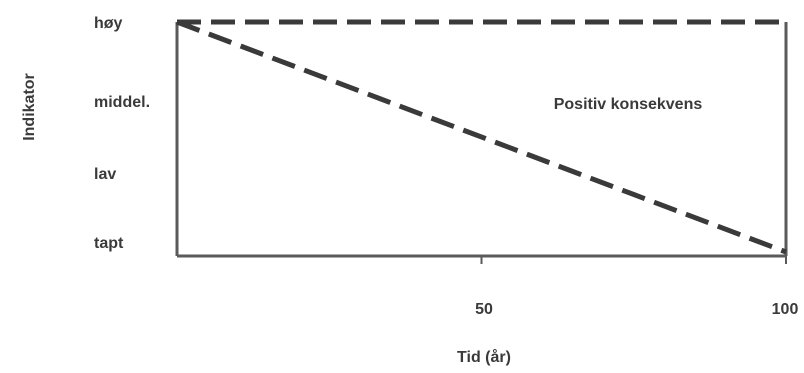 This screenshot has height=373, width=804. I want to click on y-axis-title: Indikator, so click(29, 107).